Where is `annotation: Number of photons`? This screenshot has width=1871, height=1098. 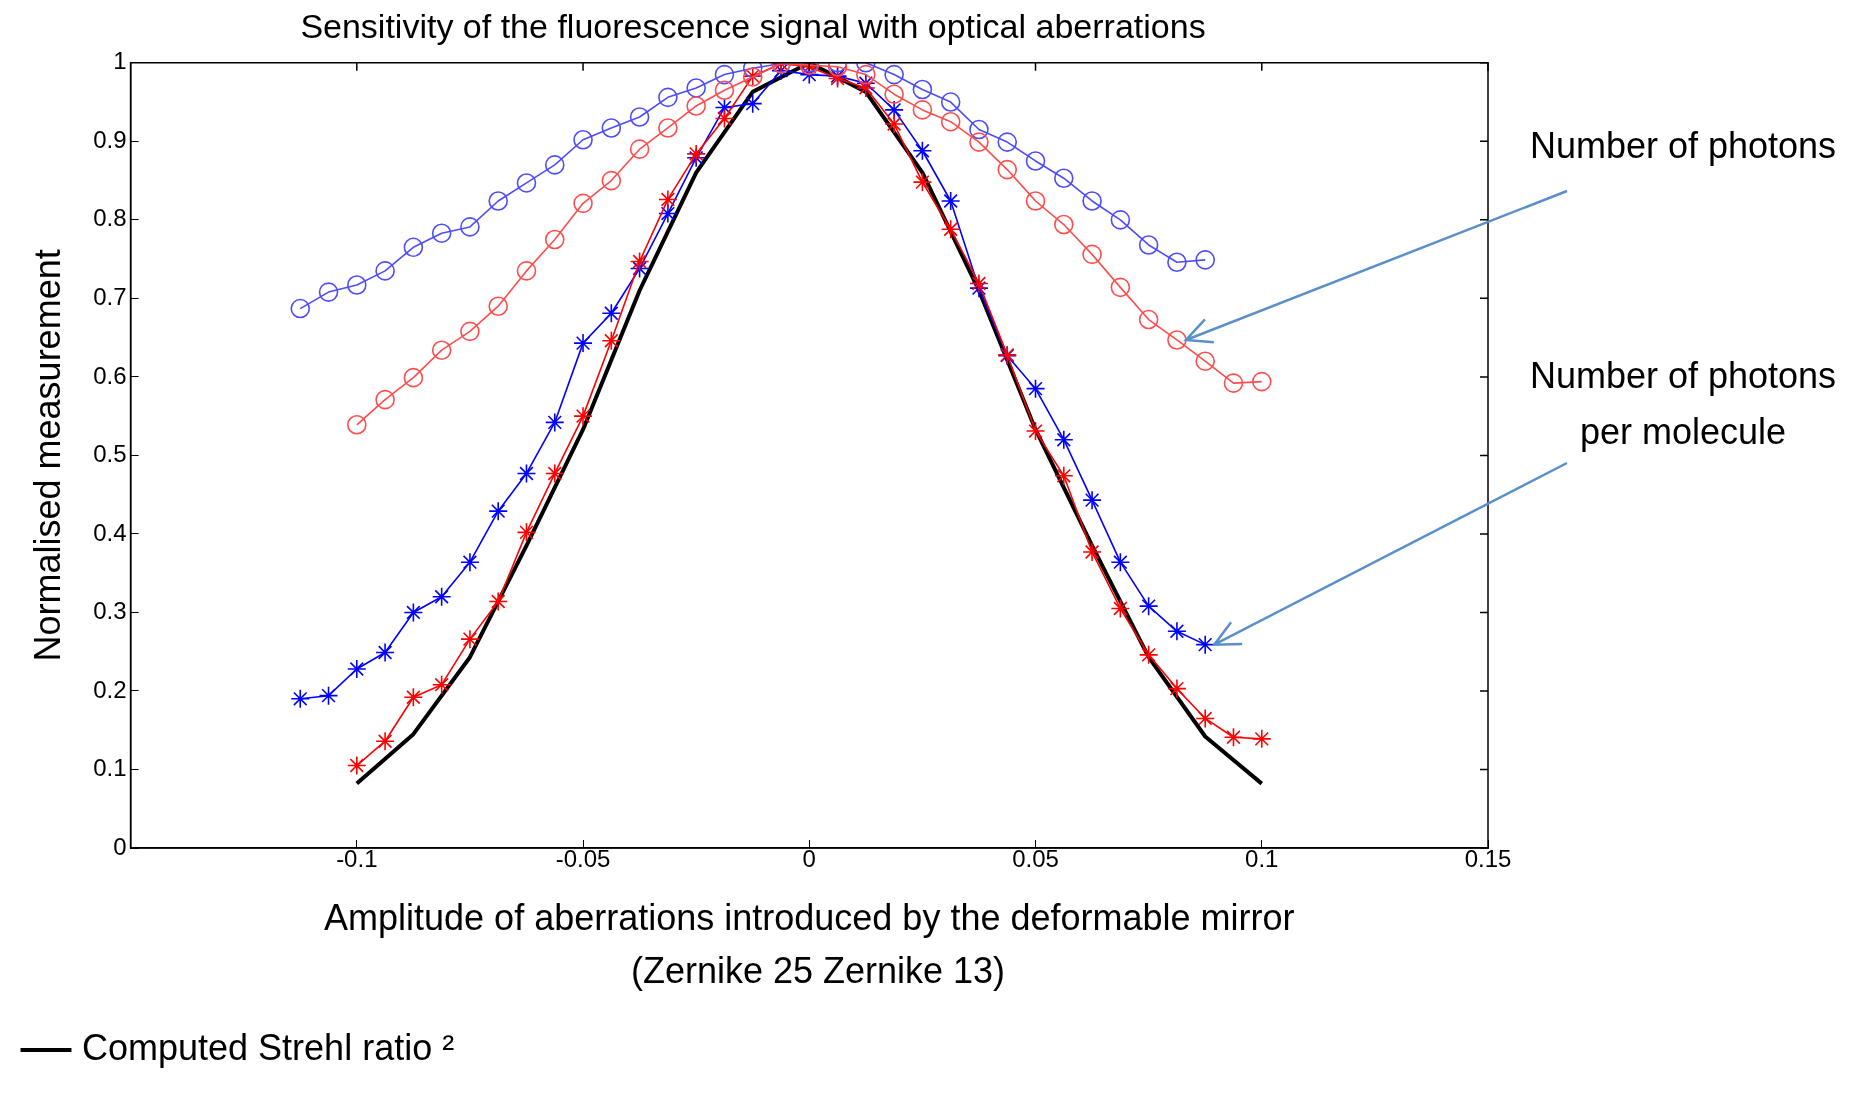
annotation: Number of photons is located at coordinates (1683, 146).